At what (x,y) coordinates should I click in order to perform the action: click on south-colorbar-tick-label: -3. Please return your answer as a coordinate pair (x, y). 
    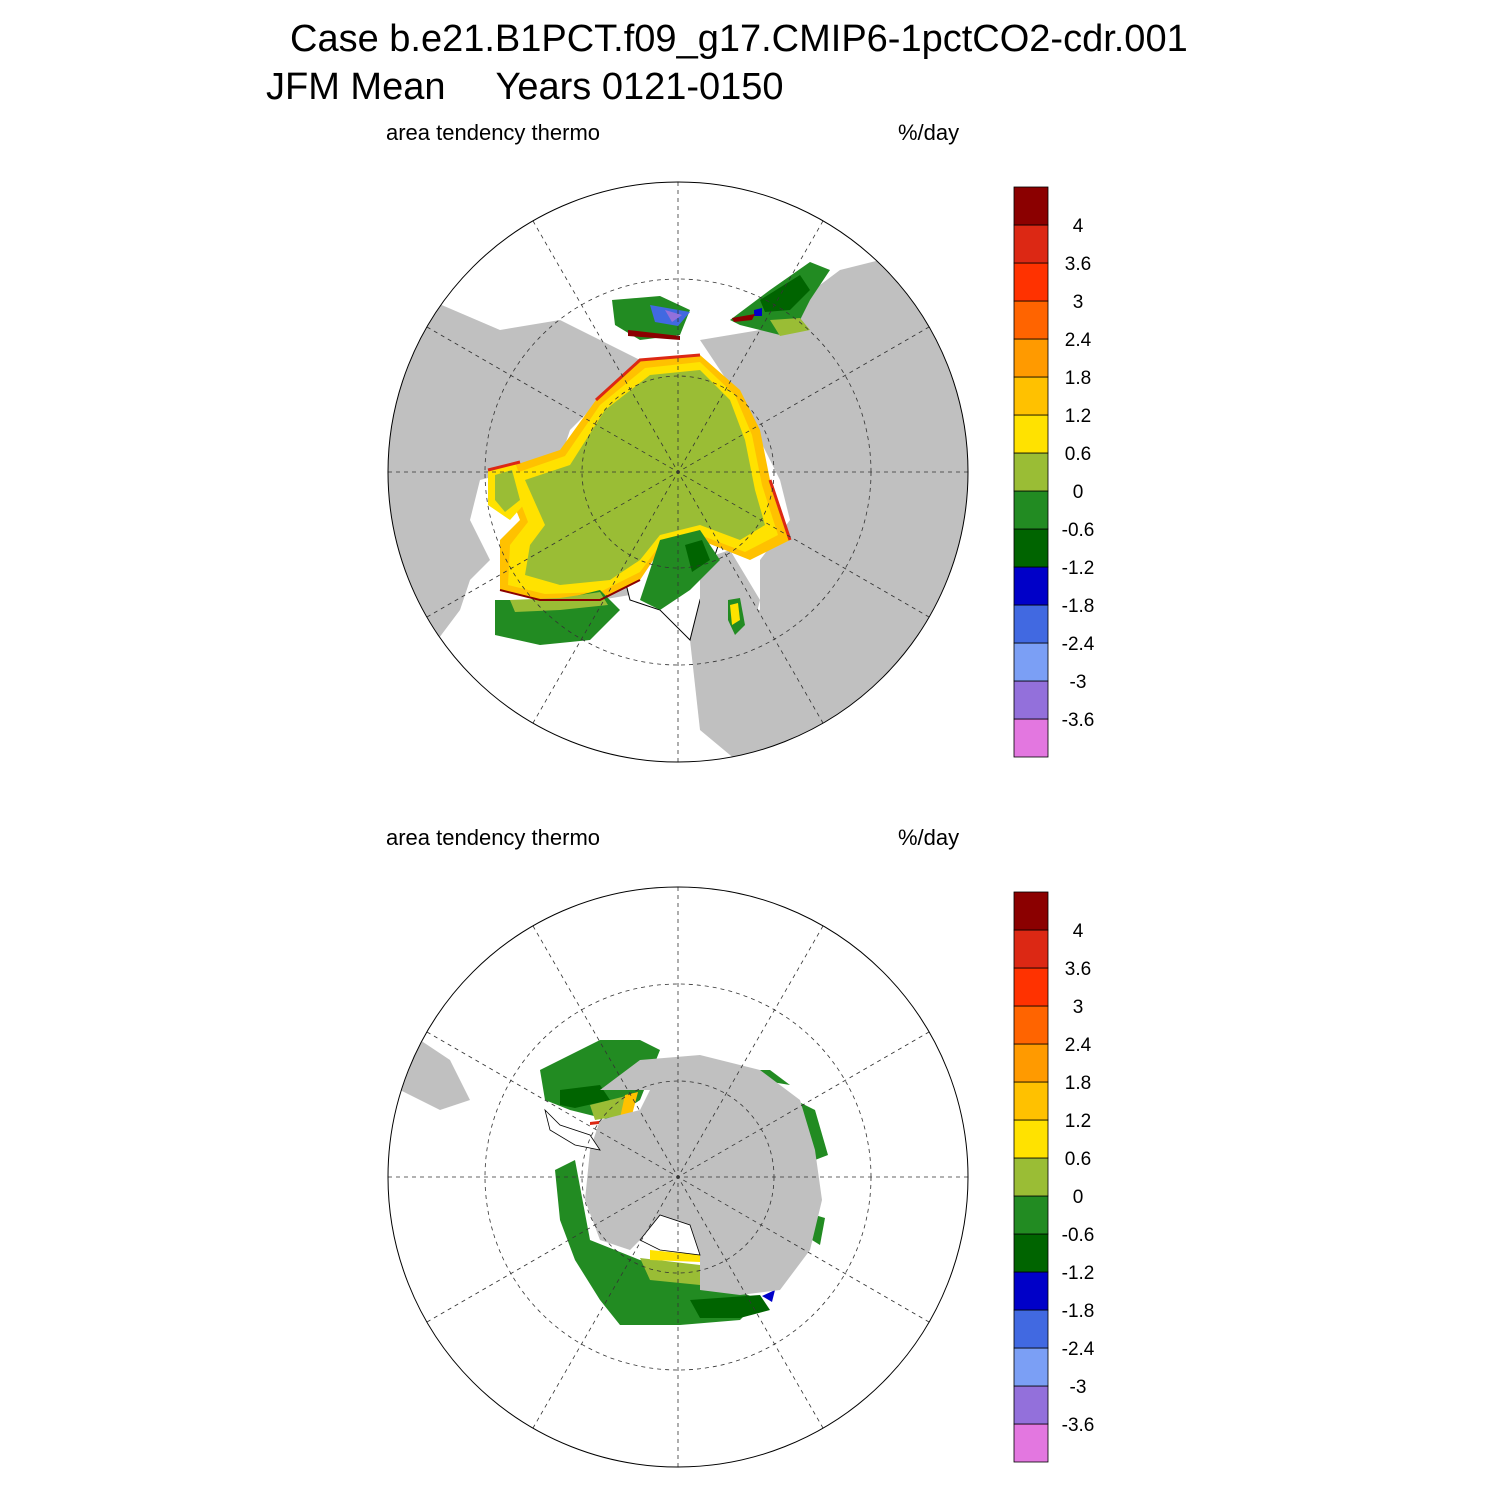
    Looking at the image, I should click on (1078, 1387).